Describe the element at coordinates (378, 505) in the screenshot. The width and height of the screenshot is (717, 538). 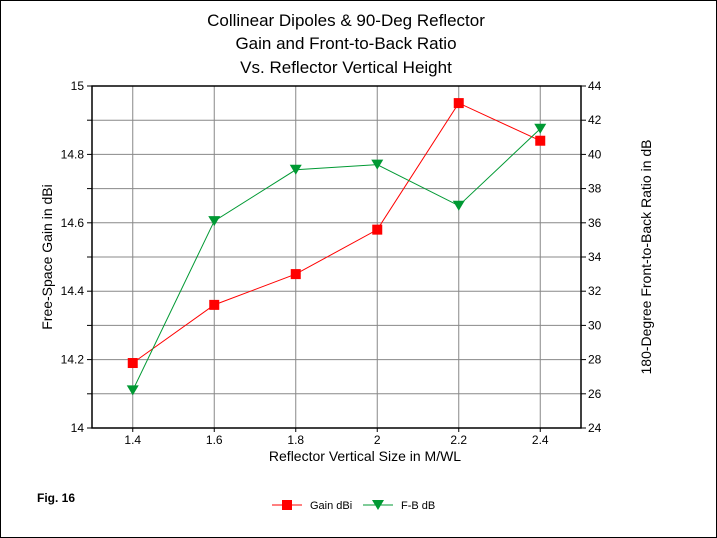
I see `legend-fb-marker` at that location.